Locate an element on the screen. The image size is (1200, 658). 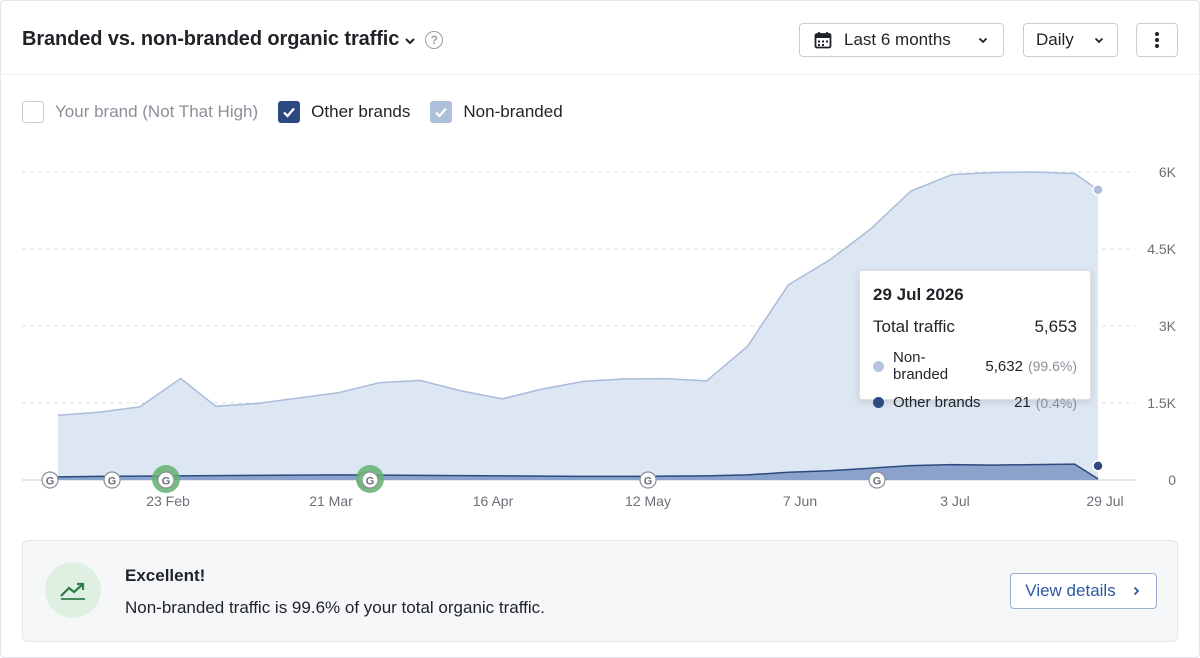
y-tick-label: 6K is located at coordinates (1168, 172).